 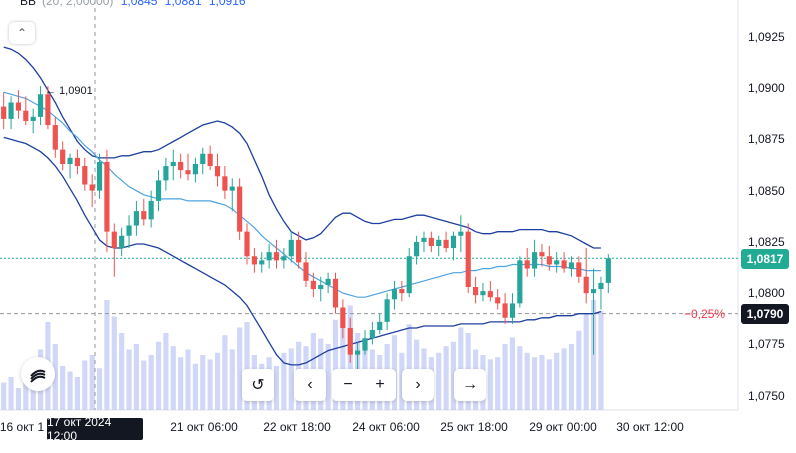 I want to click on scroll-left-button: ‹, so click(x=310, y=385).